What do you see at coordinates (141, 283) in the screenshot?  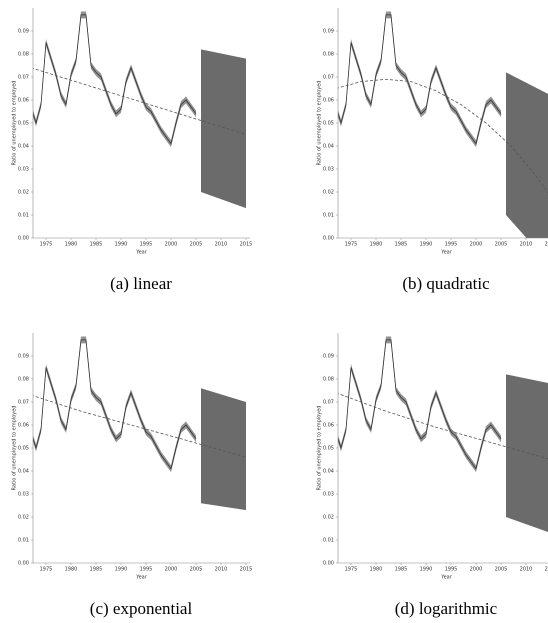 I see `caption: (a) linear` at bounding box center [141, 283].